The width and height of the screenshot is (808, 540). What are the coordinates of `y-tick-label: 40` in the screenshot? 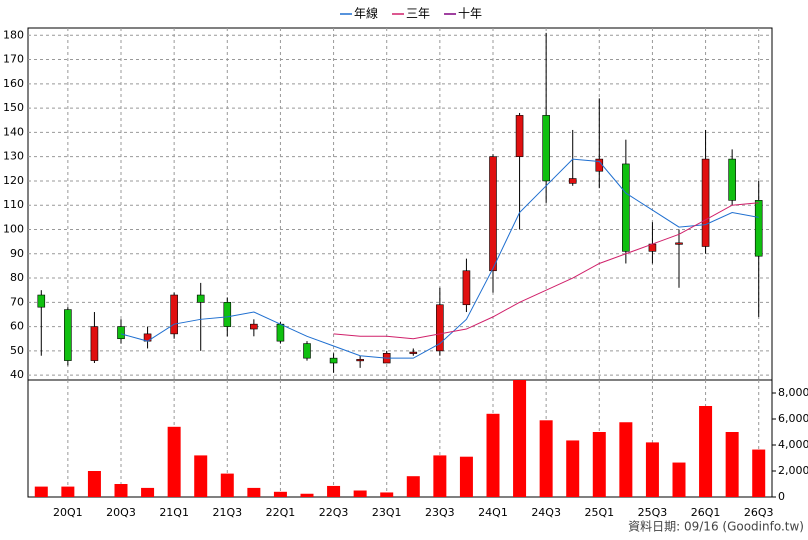 It's located at (17, 374).